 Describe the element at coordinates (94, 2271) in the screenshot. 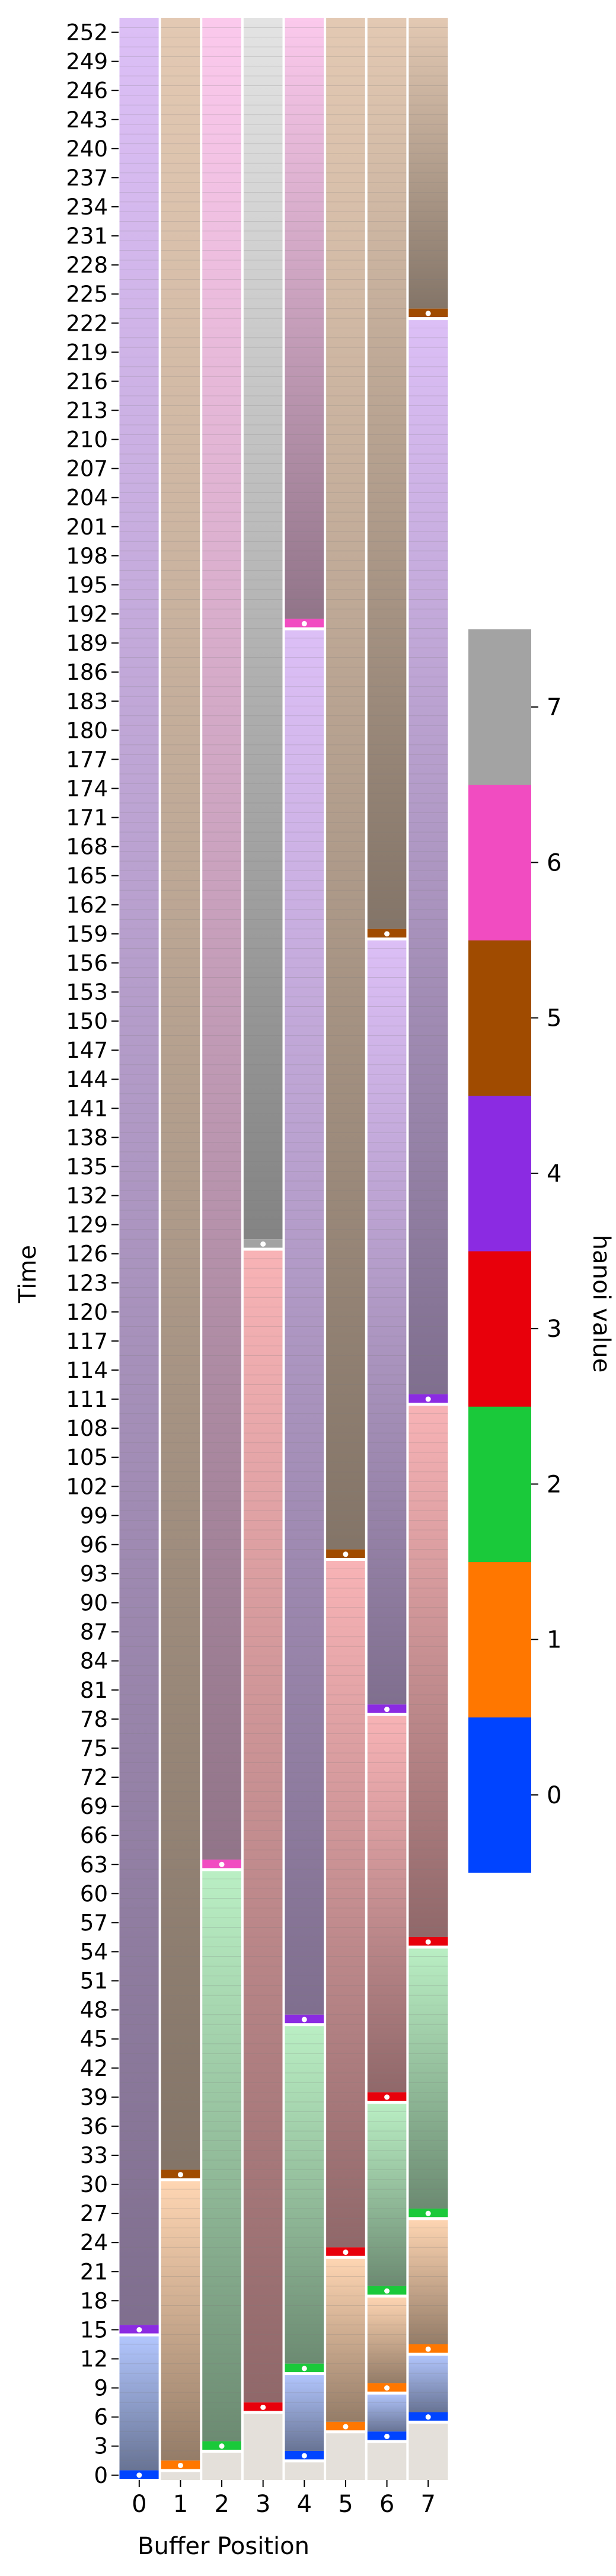

I see `y-tick-label: 21` at that location.